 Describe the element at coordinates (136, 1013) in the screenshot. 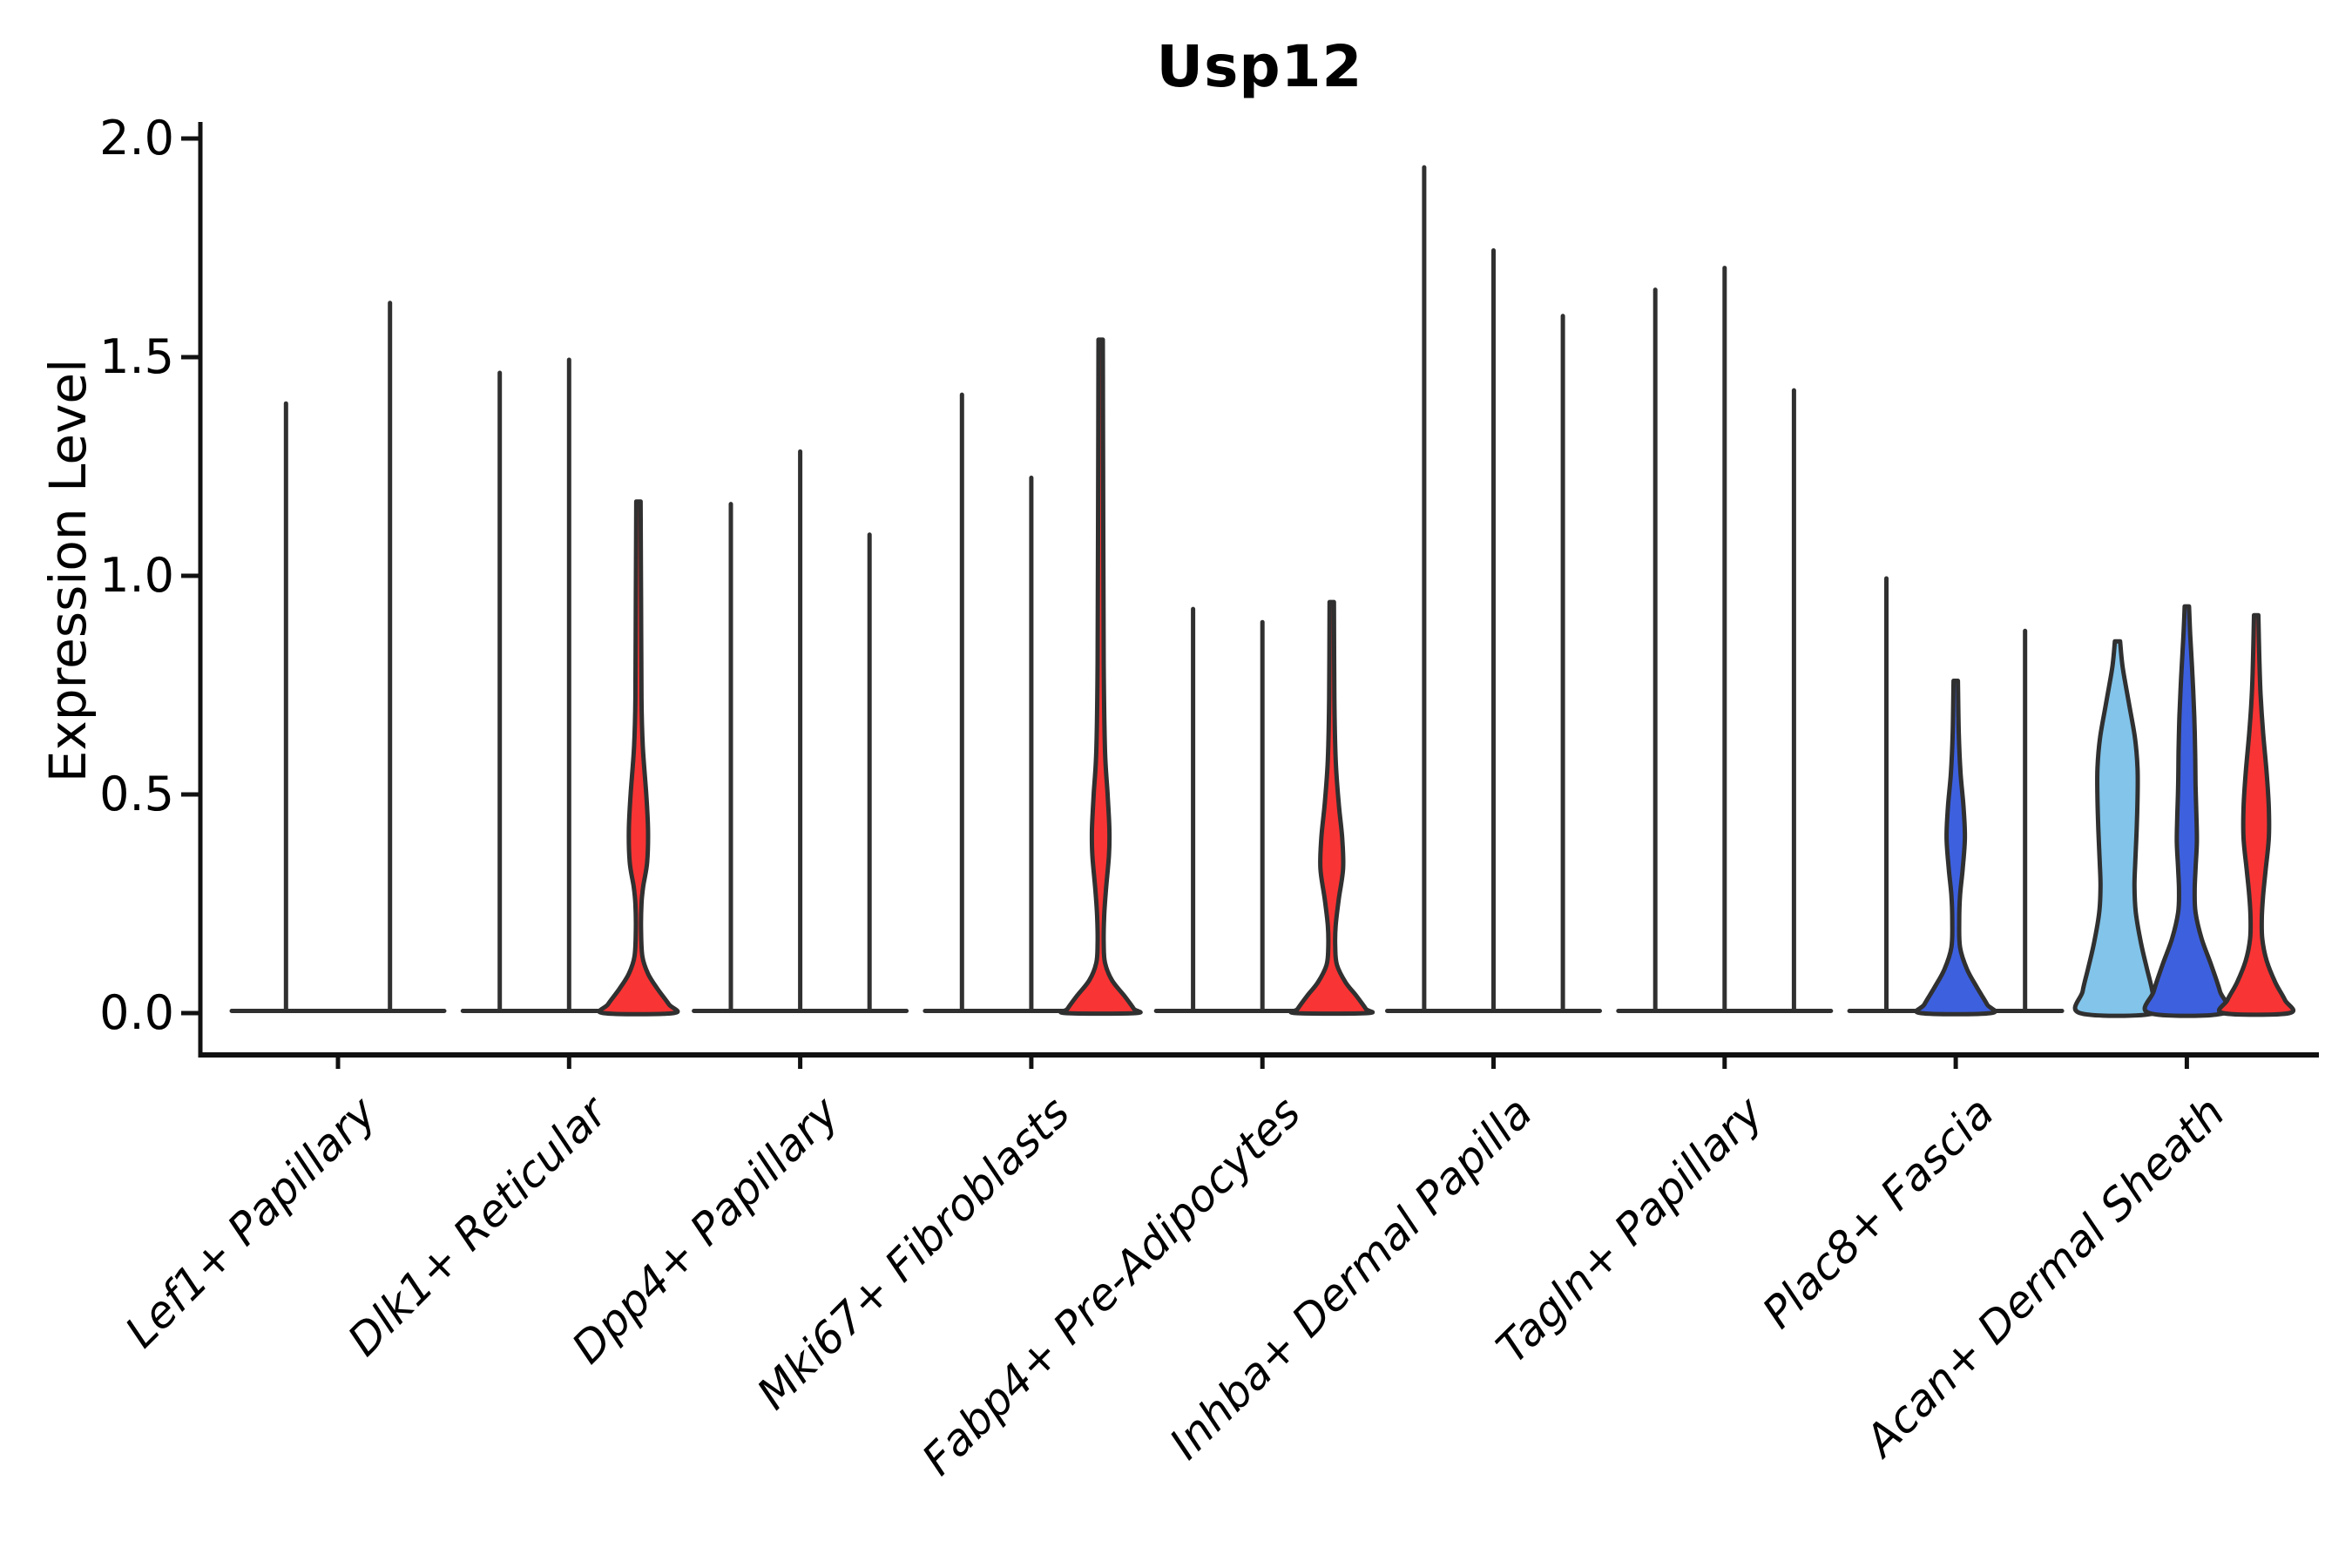

I see `y-tick-label: 0.0` at that location.